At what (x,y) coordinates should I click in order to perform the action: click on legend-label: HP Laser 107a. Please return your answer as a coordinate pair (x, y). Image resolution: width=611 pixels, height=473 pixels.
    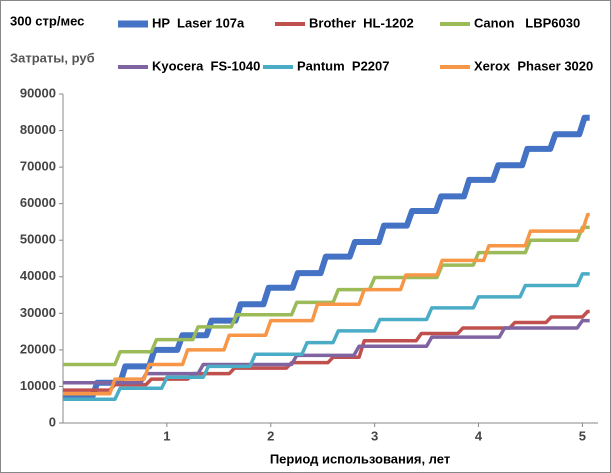
    Looking at the image, I should click on (198, 22).